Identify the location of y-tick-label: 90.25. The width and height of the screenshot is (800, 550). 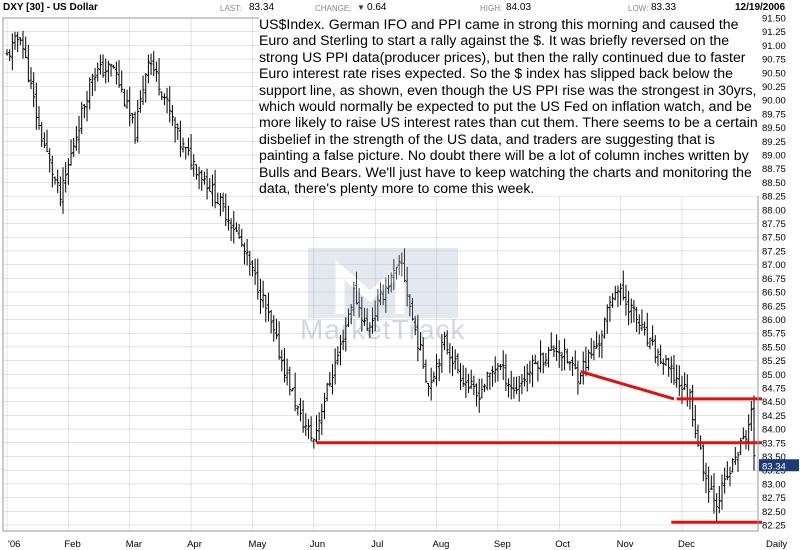
(774, 87).